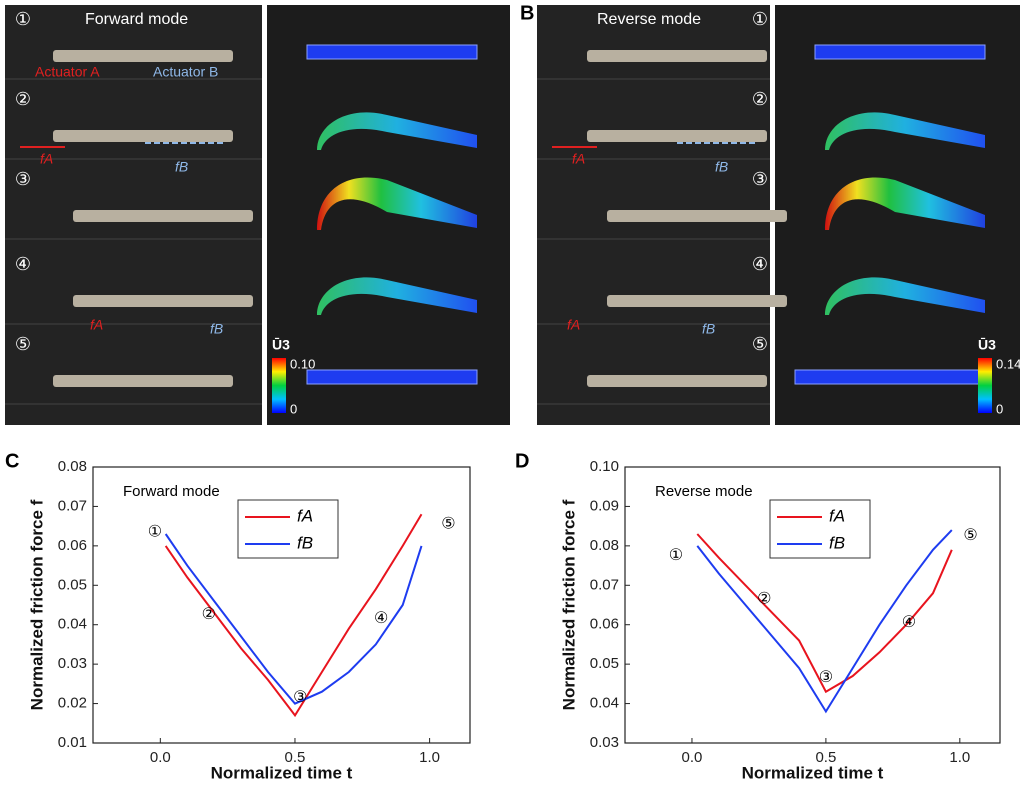 The width and height of the screenshot is (1024, 792). What do you see at coordinates (522, 461) in the screenshot?
I see `panel-label: D` at bounding box center [522, 461].